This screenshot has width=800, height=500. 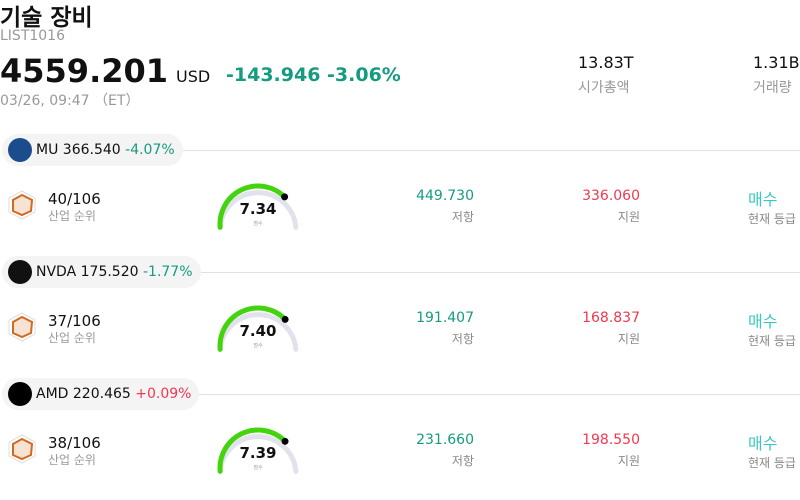 What do you see at coordinates (611, 196) in the screenshot?
I see `support-value: 336.060` at bounding box center [611, 196].